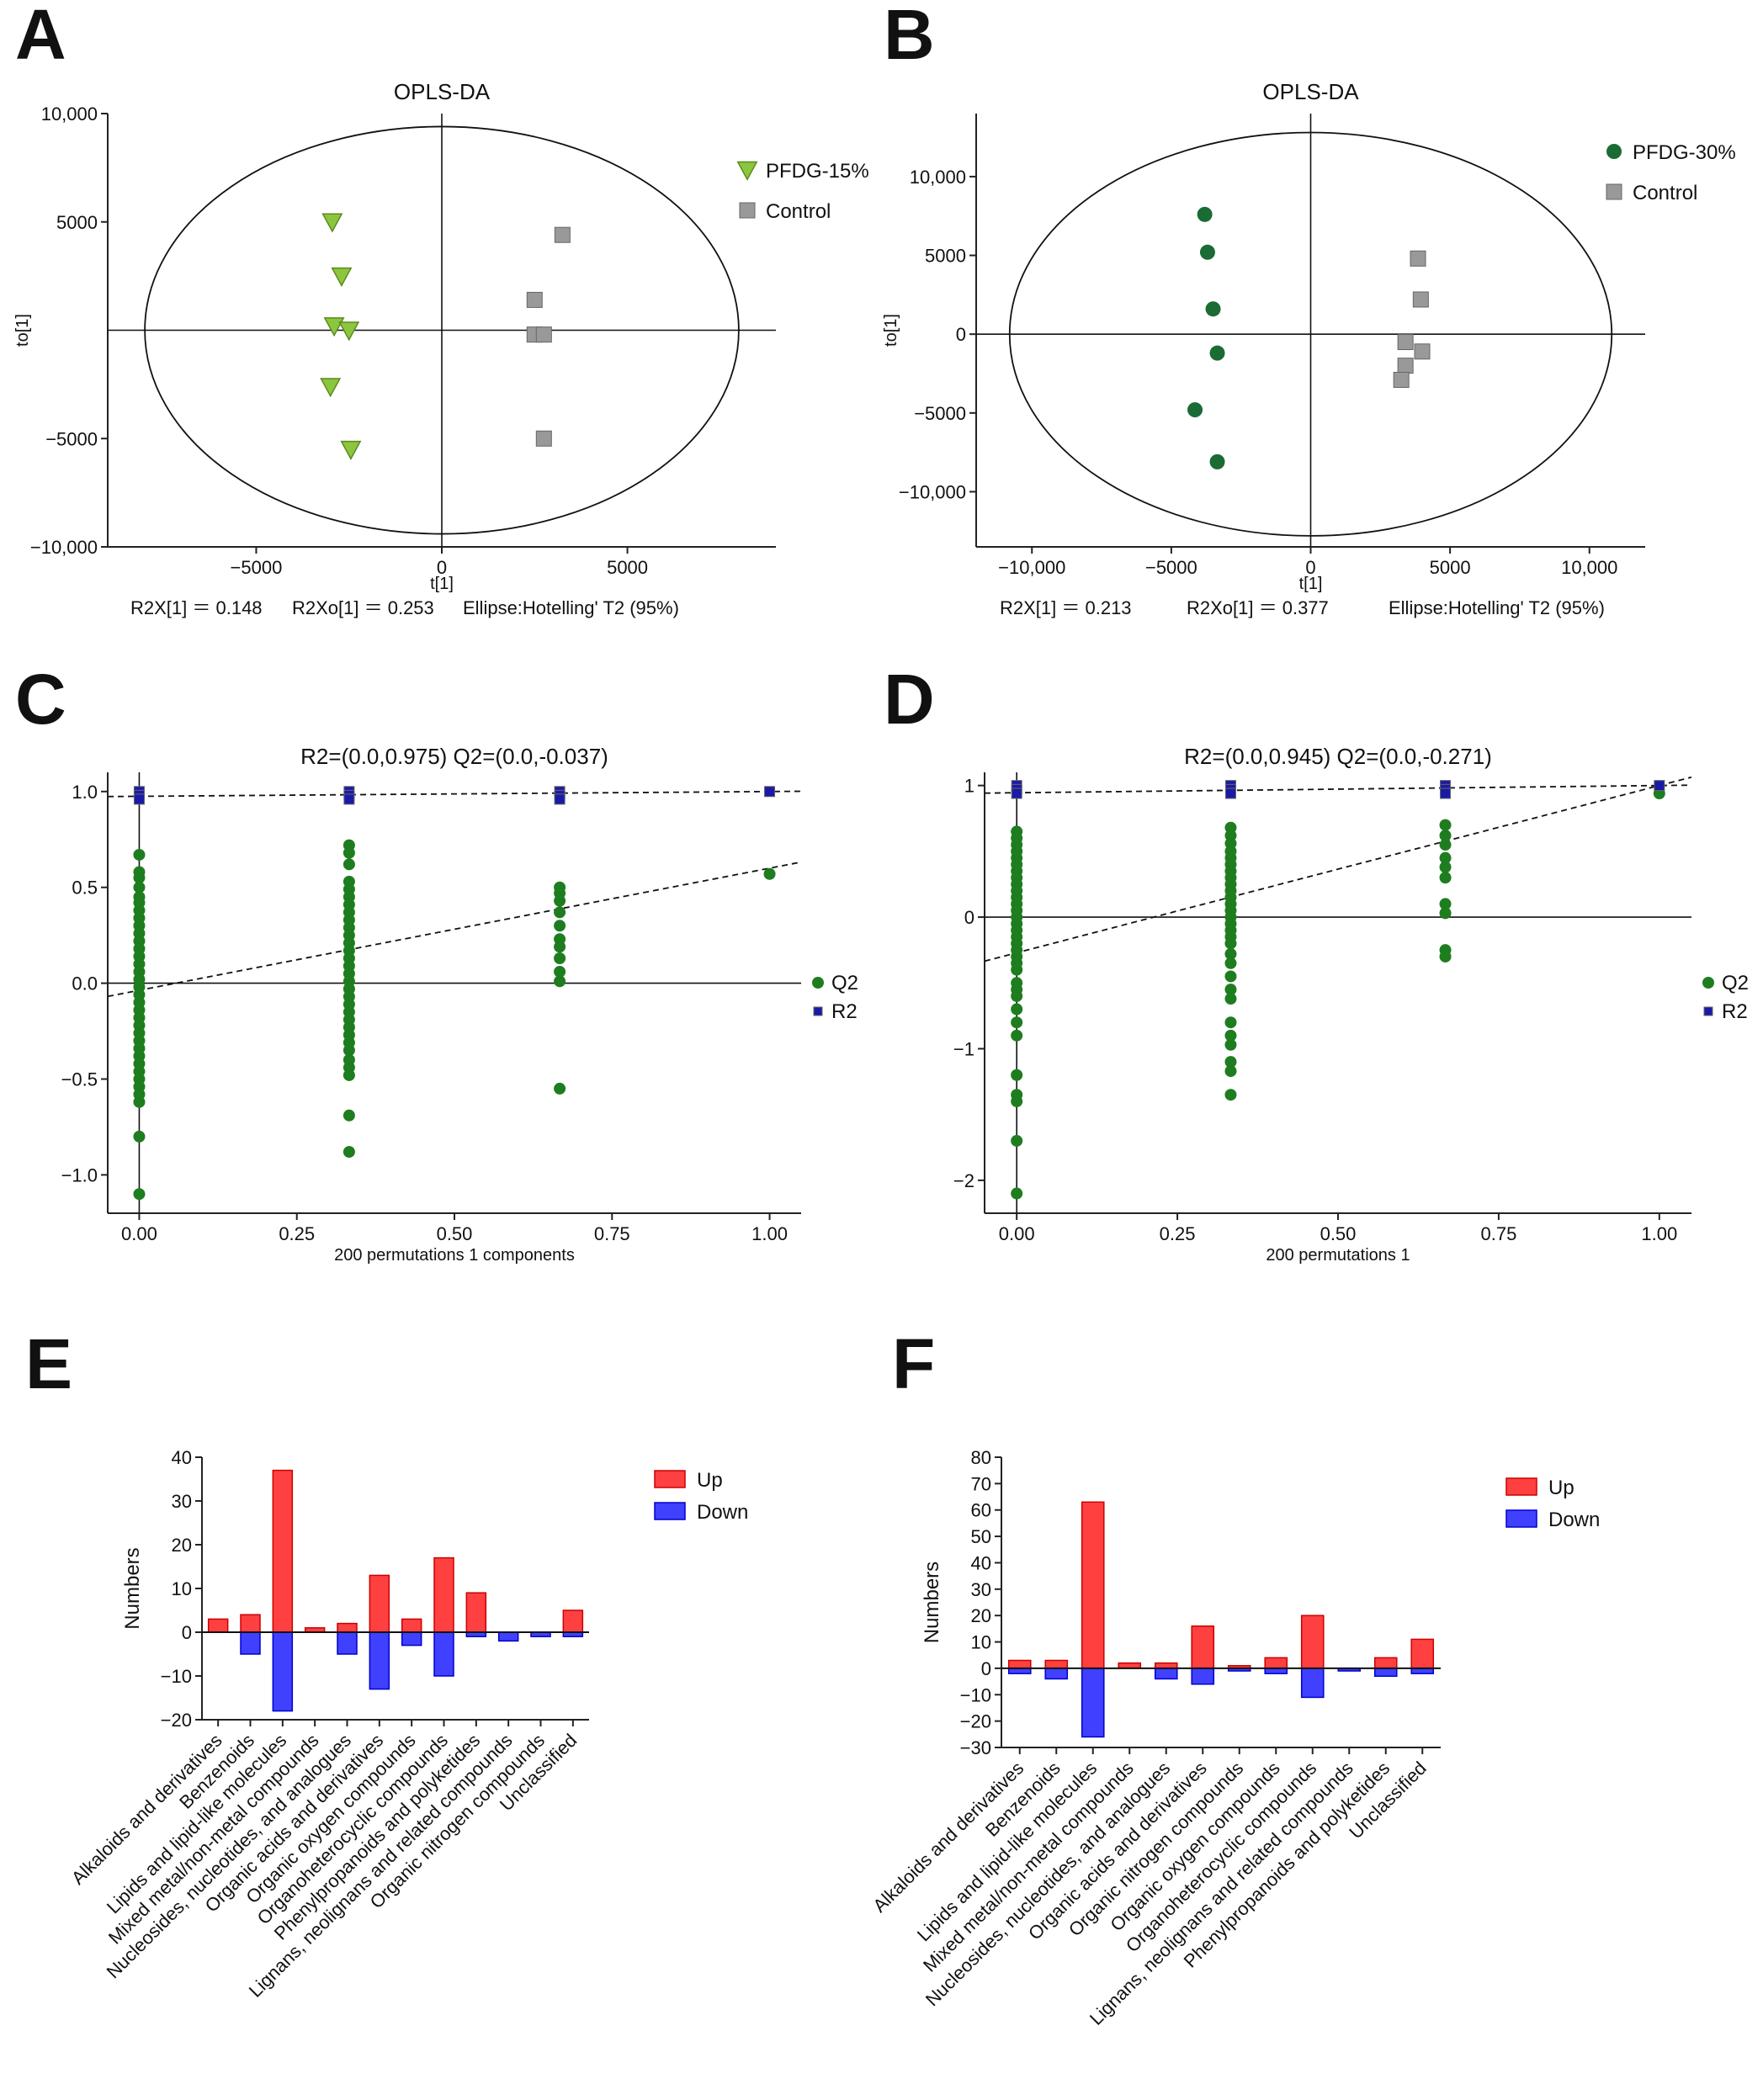 Image resolution: width=1763 pixels, height=2100 pixels. I want to click on panel-label-E: E, so click(48, 1363).